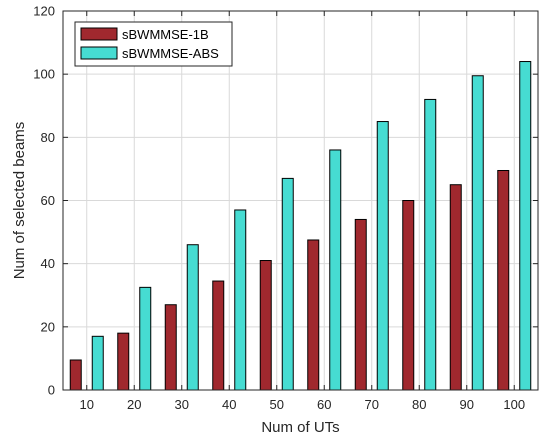  What do you see at coordinates (51, 390) in the screenshot?
I see `y-tick-label: 0` at bounding box center [51, 390].